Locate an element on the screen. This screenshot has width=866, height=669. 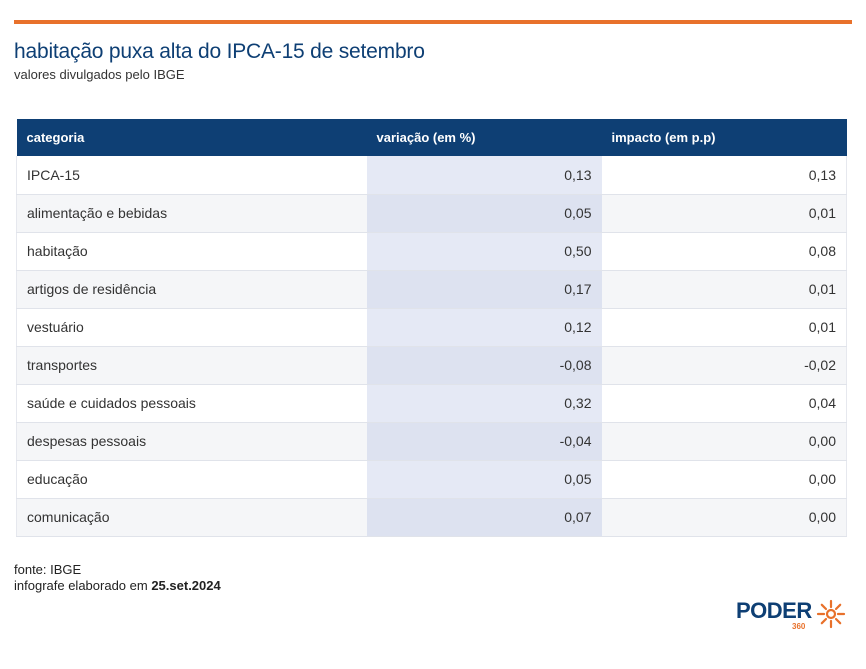
table-row: alimentação e bebidas 0,05 0,01 is located at coordinates (431, 213).